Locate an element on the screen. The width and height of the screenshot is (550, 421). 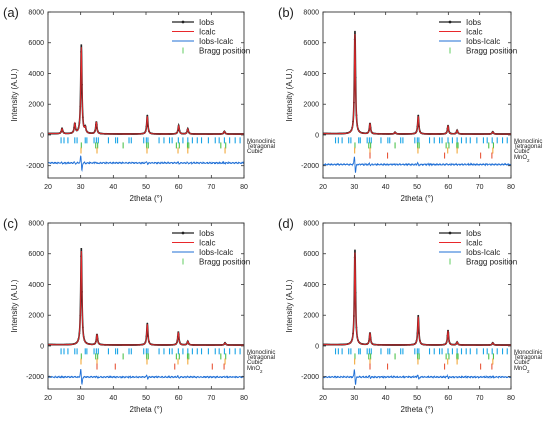
iobs-curve is located at coordinates (146, 89).